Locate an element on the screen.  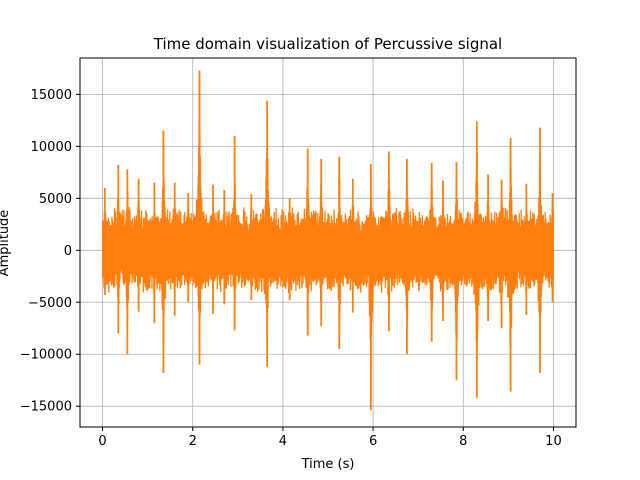
y-tick-label: 0 is located at coordinates (68, 251).